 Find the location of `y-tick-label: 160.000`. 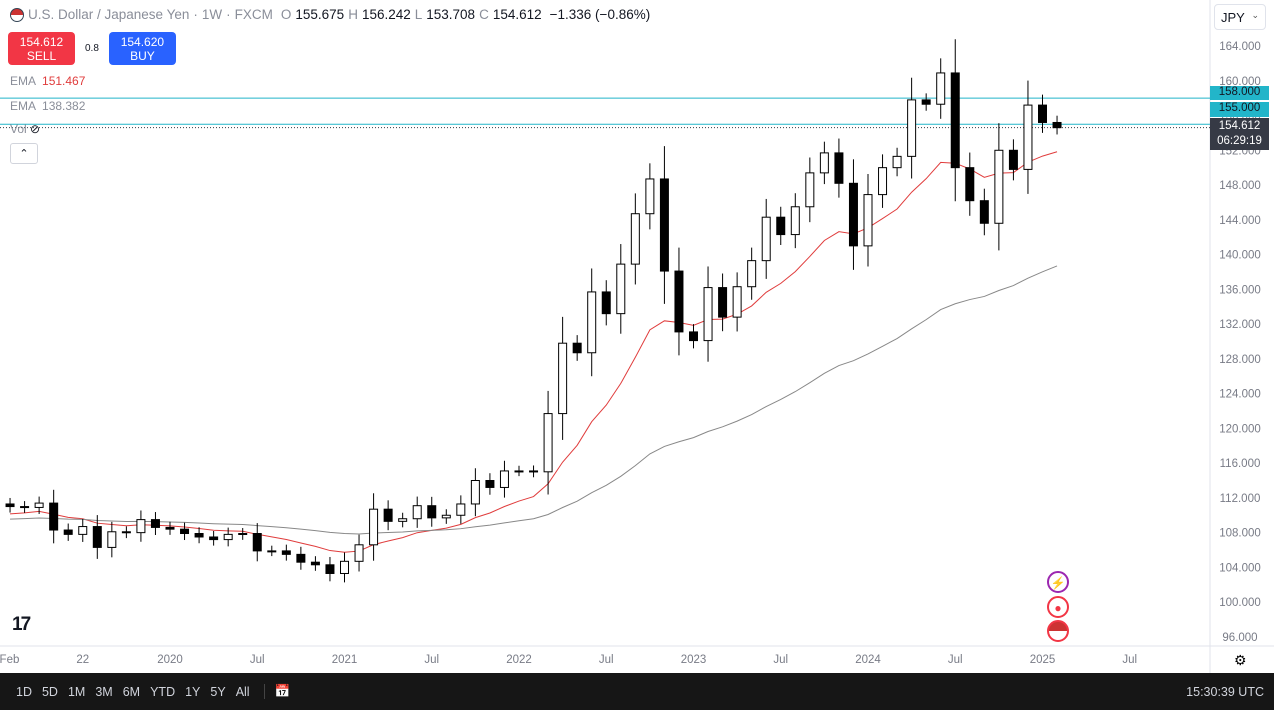

y-tick-label: 160.000 is located at coordinates (1240, 82).